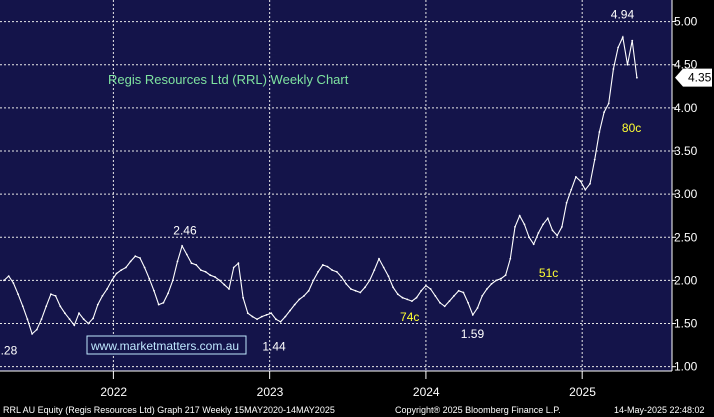 The image size is (714, 417). I want to click on x-tick-label: 2025, so click(582, 392).